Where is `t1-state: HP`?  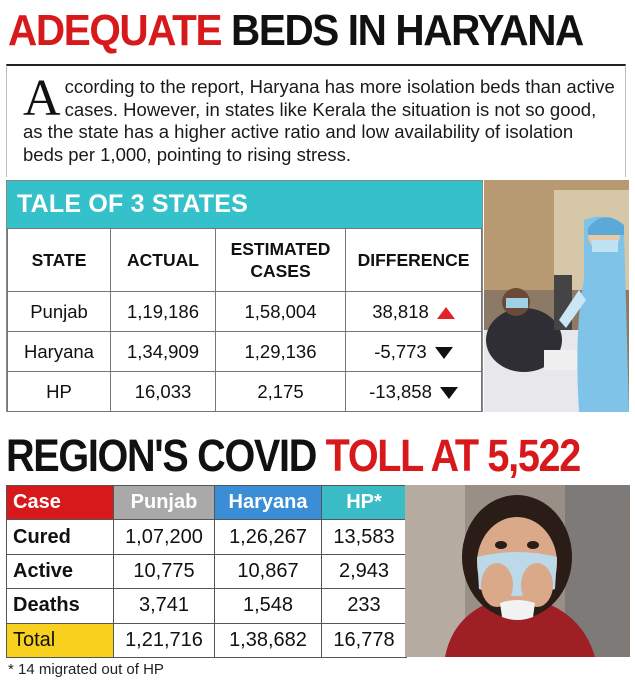
t1-state: HP is located at coordinates (59, 391).